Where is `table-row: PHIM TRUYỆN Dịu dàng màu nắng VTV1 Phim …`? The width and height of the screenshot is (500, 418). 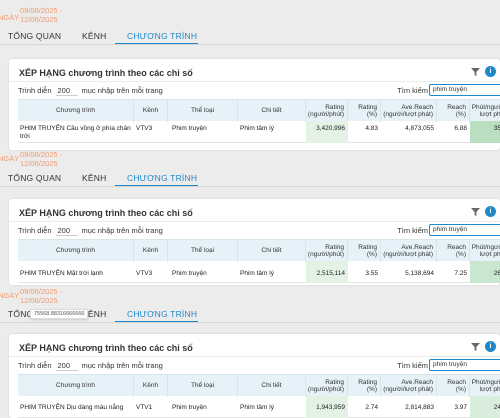
table-row: PHIM TRUYỆN Dịu dàng màu nắng VTV1 Phim … is located at coordinates (259, 407).